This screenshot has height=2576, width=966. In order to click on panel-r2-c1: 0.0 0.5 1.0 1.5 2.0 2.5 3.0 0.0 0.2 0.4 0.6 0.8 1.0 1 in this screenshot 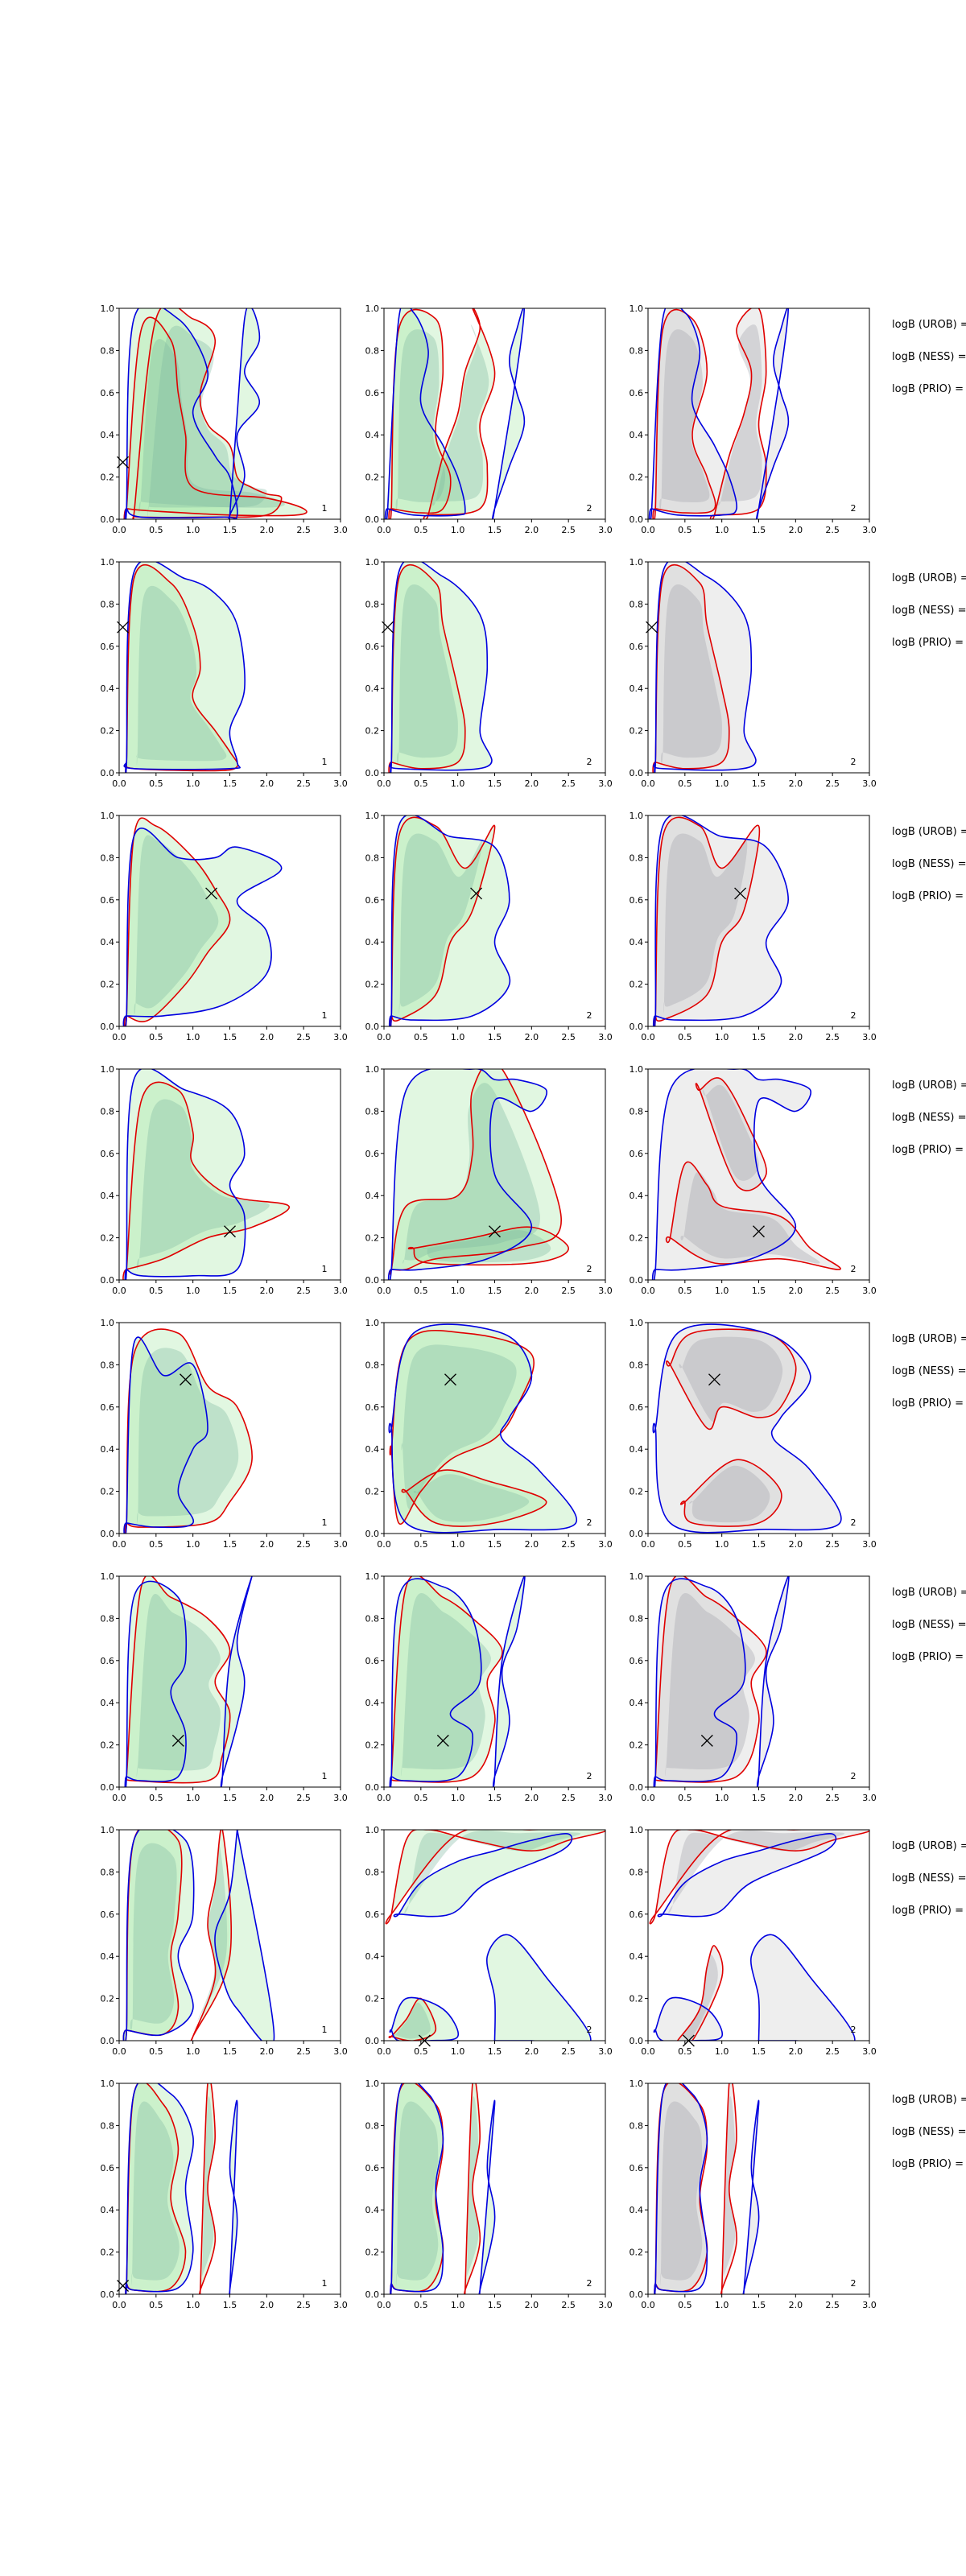, I will do `click(224, 673)`.